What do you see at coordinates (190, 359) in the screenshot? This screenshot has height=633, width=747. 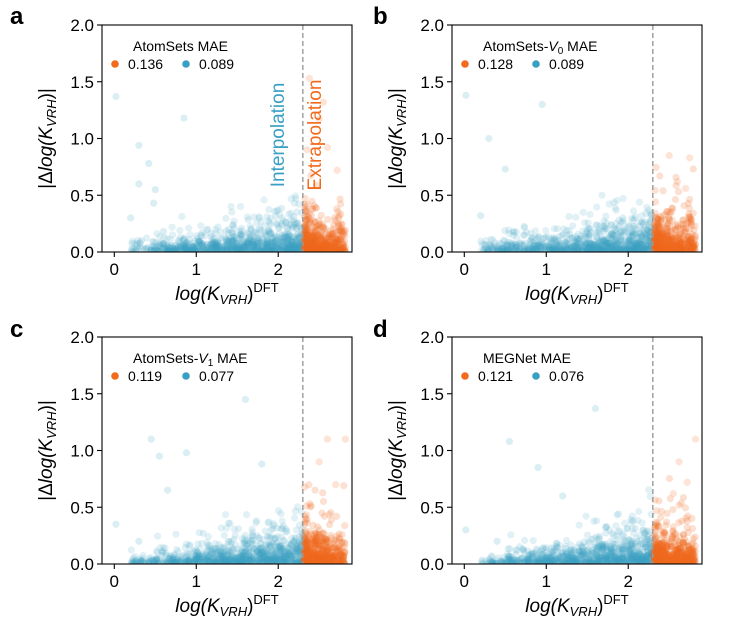 I see `legend-title: AtomSets-V1 MAE` at bounding box center [190, 359].